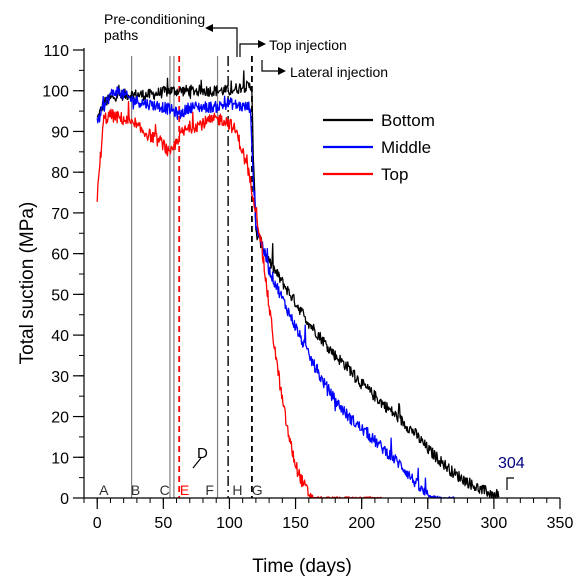 The image size is (581, 584). What do you see at coordinates (229, 523) in the screenshot?
I see `x-tick-label: 100` at bounding box center [229, 523].